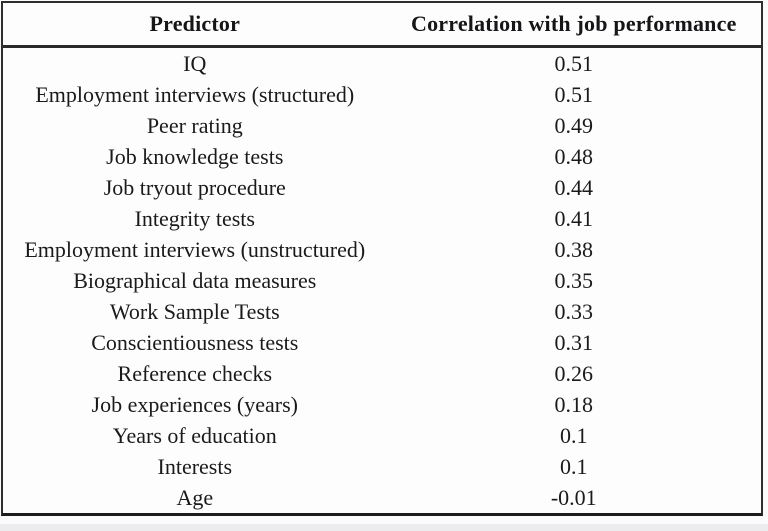 The image size is (768, 531). Describe the element at coordinates (194, 311) in the screenshot. I see `predictor-cell: Work Sample Tests` at that location.